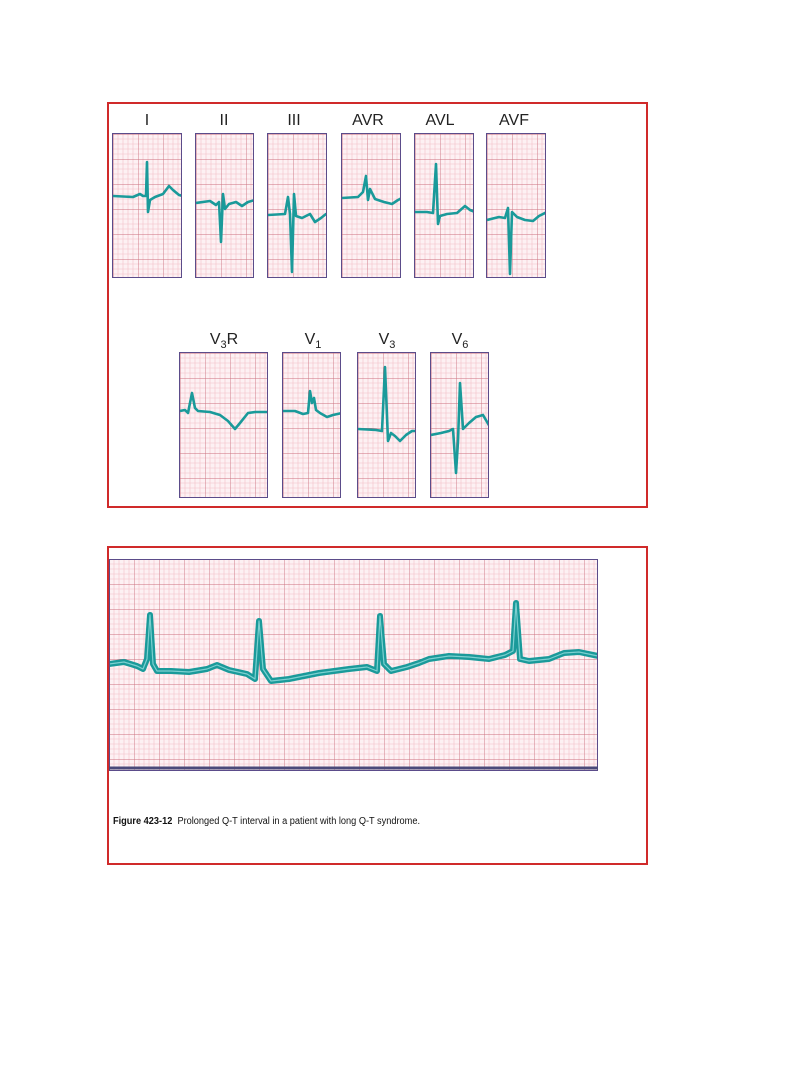 The height and width of the screenshot is (1080, 810). What do you see at coordinates (147, 205) in the screenshot?
I see `ecg-panel-lead-i` at bounding box center [147, 205].